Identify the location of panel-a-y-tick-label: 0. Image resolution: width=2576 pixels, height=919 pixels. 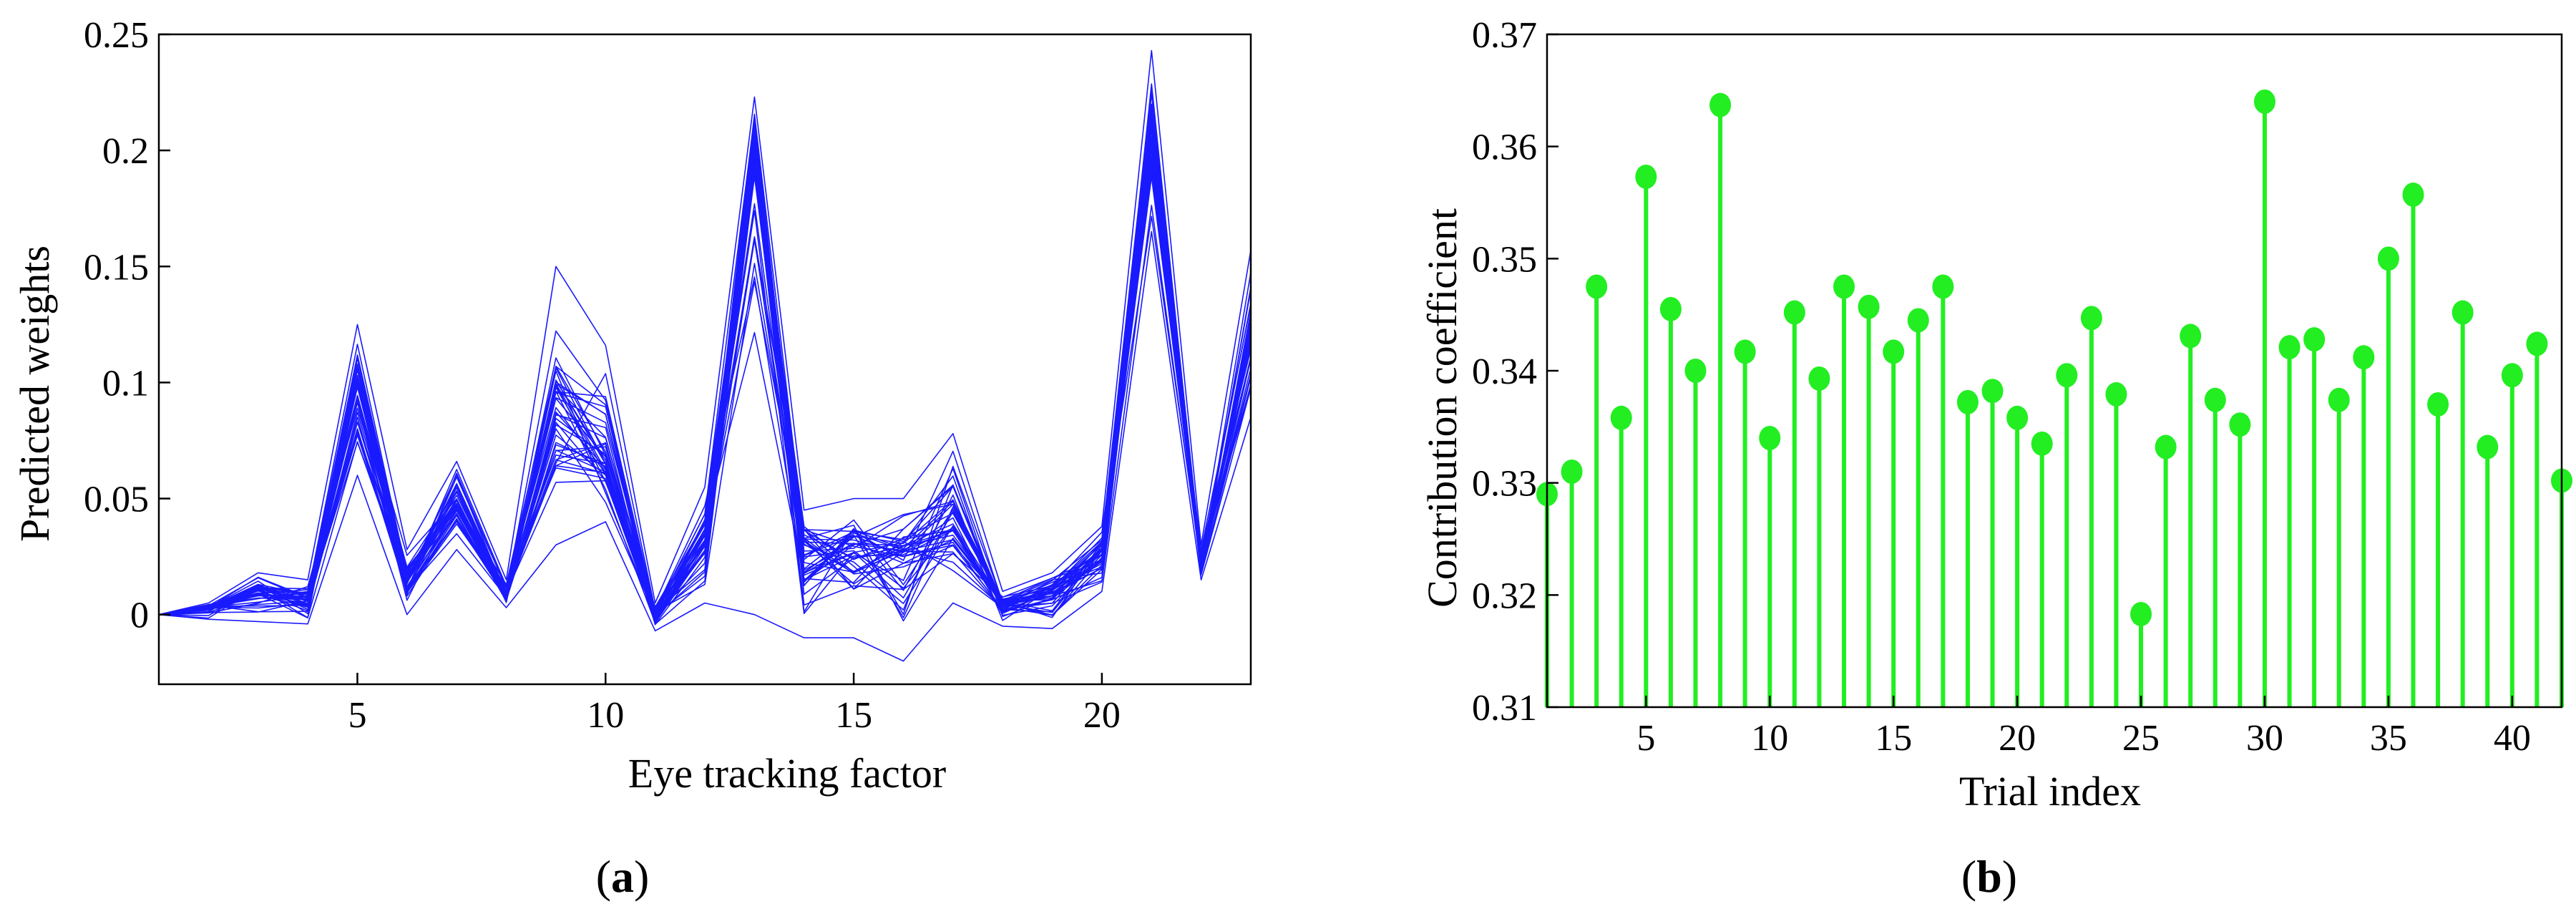
(139, 615).